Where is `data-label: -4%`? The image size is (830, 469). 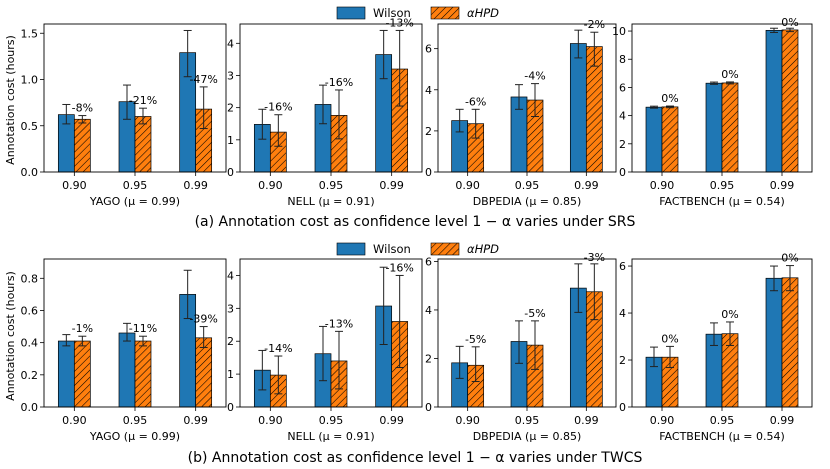 data-label: -4% is located at coordinates (534, 76).